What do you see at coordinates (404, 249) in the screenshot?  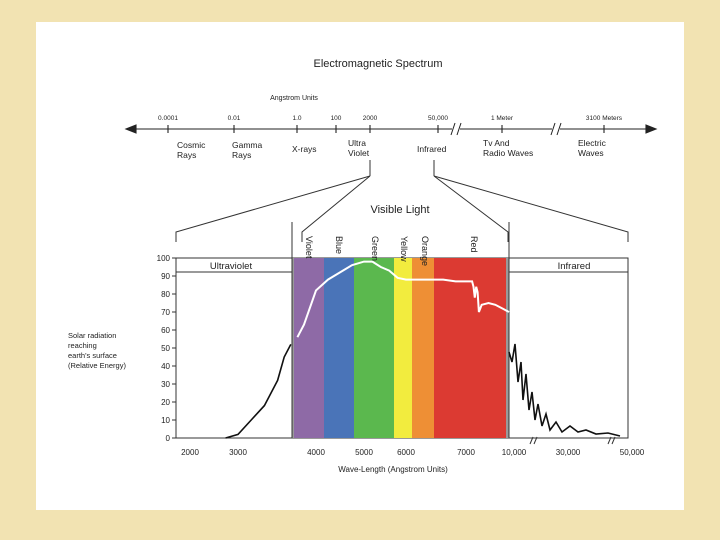 I see `color-label-yellow: Yellow` at bounding box center [404, 249].